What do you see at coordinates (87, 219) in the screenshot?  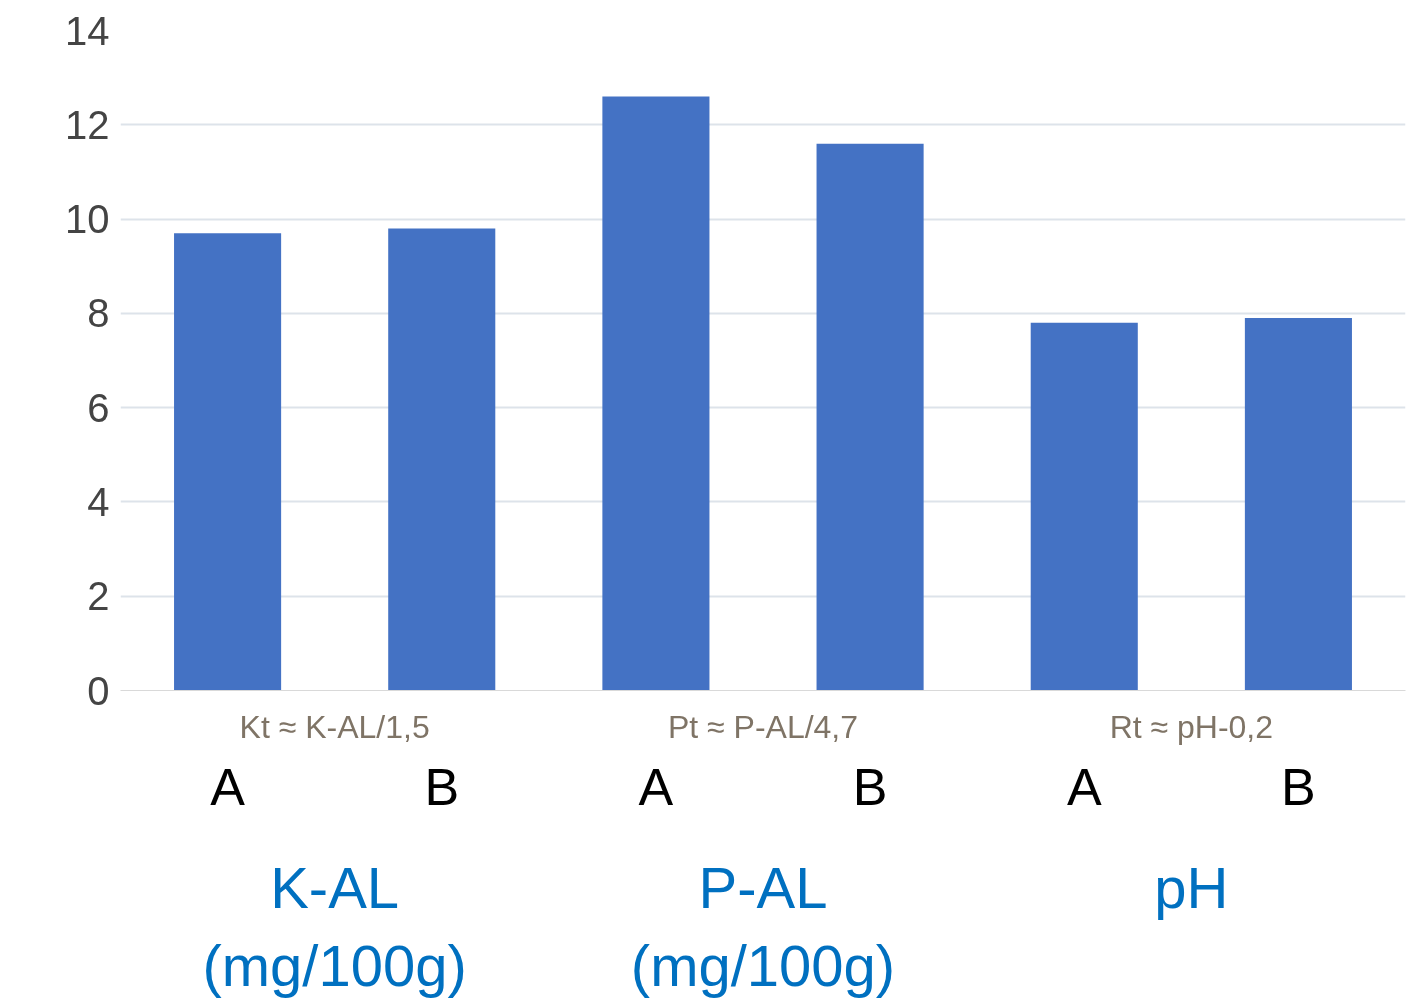 I see `y-tick-label: 10` at bounding box center [87, 219].